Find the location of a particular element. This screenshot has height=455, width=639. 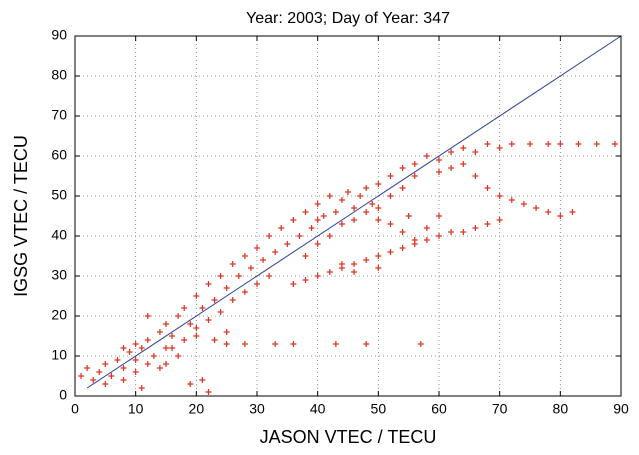

y-tick-label: 20 is located at coordinates (59, 315).